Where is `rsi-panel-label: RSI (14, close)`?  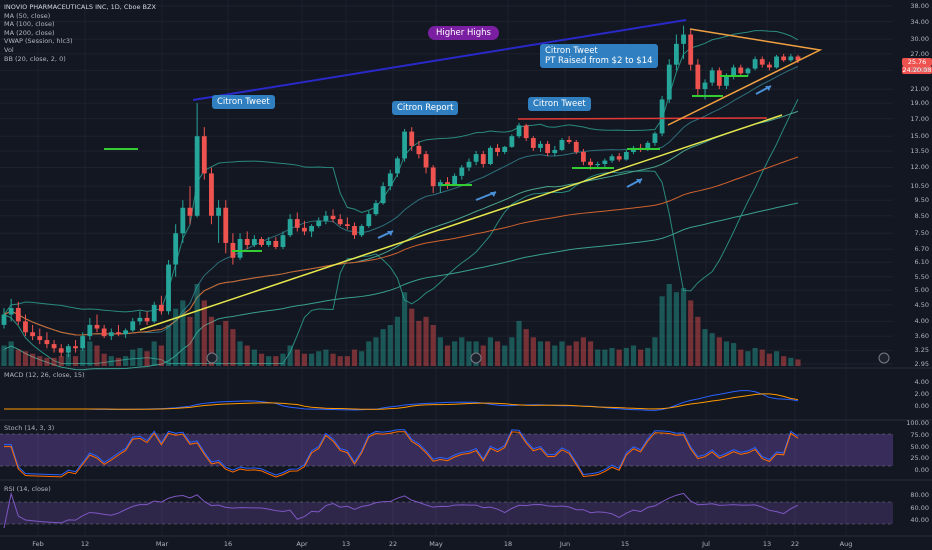
rsi-panel-label: RSI (14, close) is located at coordinates (27, 489).